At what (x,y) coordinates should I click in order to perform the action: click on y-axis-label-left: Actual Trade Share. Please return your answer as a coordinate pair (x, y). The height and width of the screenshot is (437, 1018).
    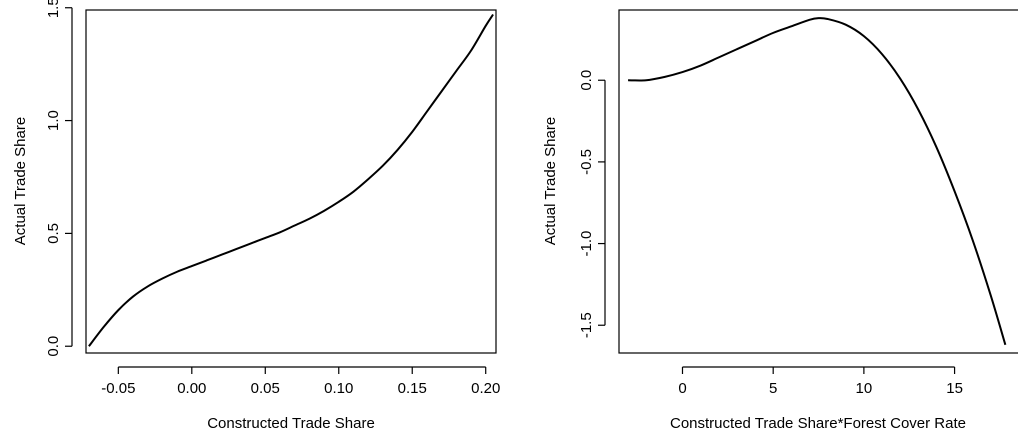
    Looking at the image, I should click on (20, 181).